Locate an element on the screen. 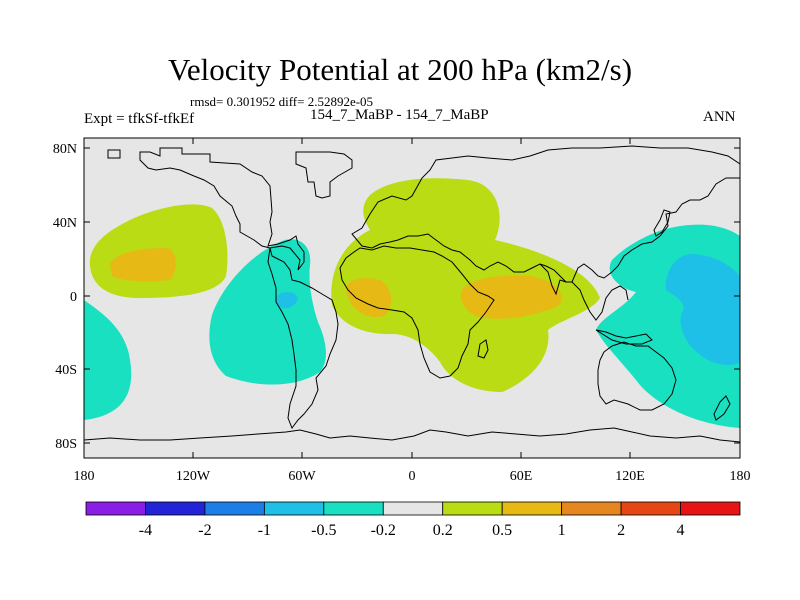 The width and height of the screenshot is (800, 600). lon-label-120e: 120E is located at coordinates (630, 476).